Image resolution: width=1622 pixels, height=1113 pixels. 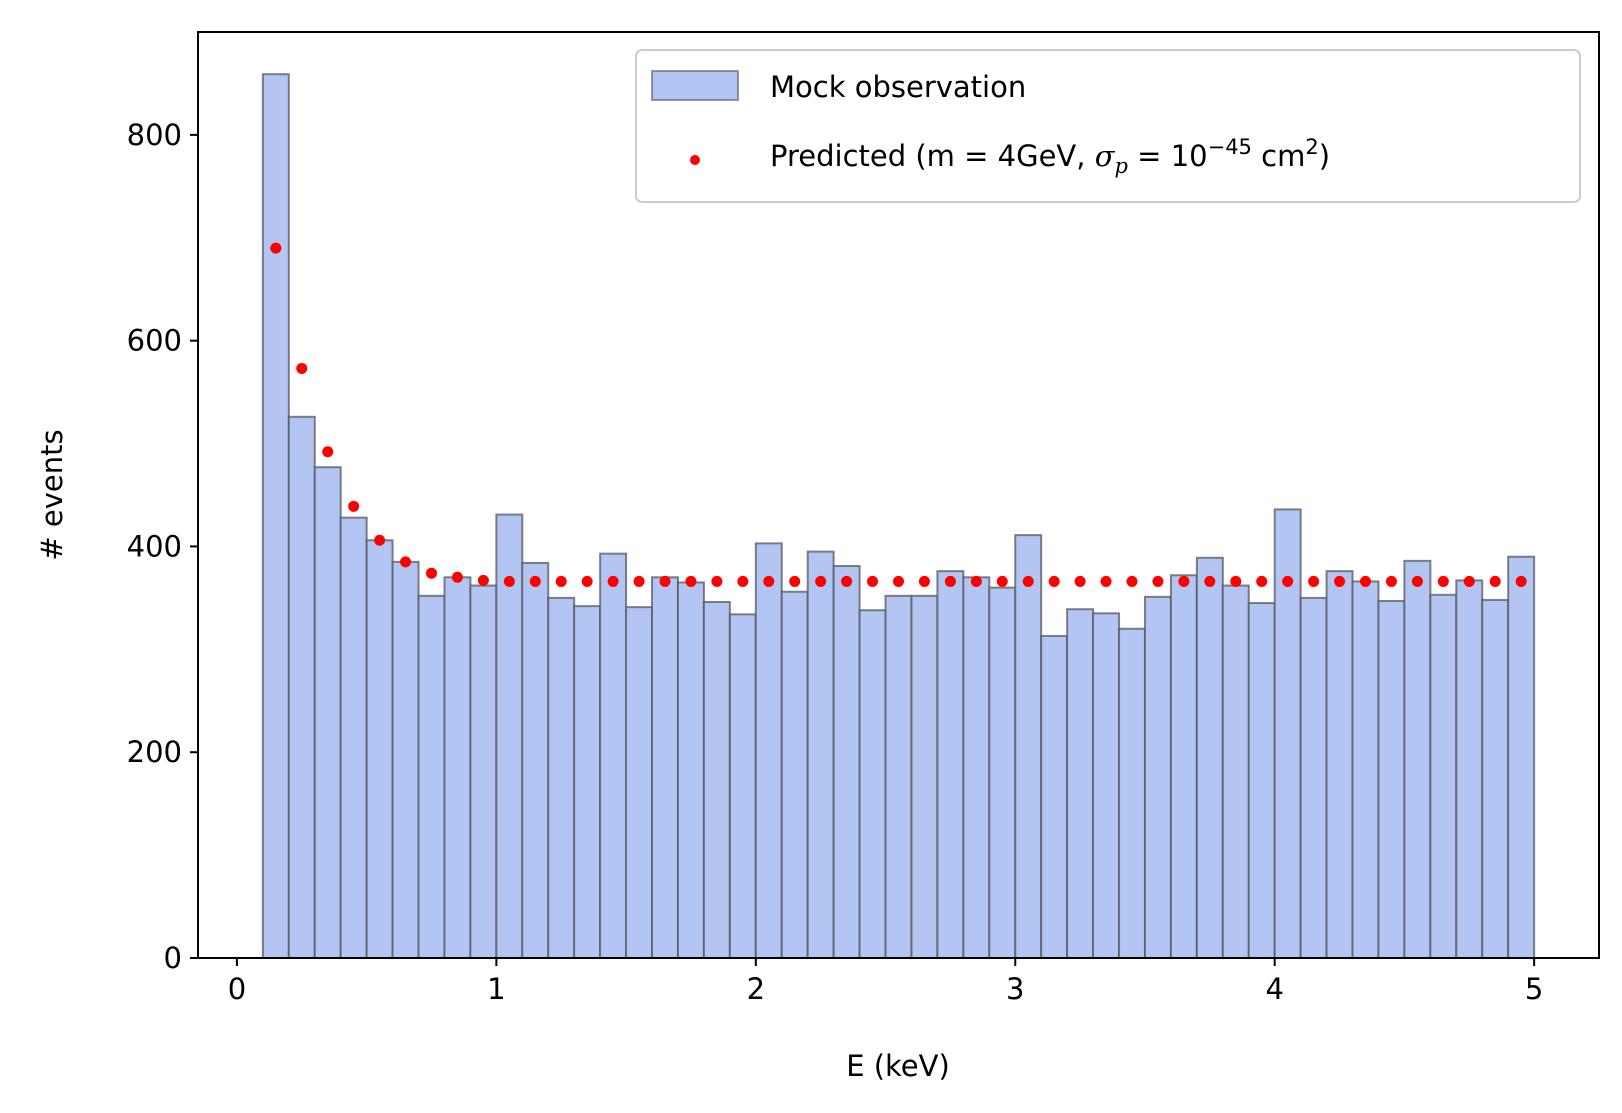 I want to click on x-tick-label: 5, so click(x=1534, y=989).